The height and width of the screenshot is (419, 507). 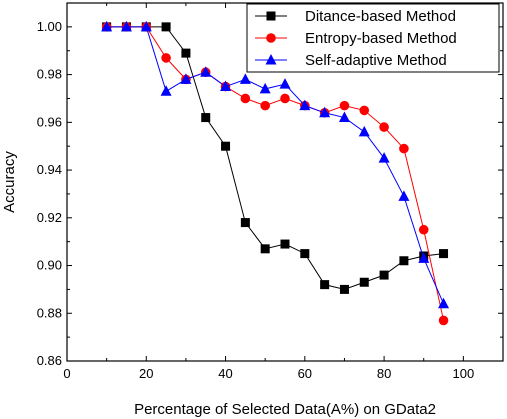 What do you see at coordinates (49, 121) in the screenshot?
I see `y-tick-label: 0.96` at bounding box center [49, 121].